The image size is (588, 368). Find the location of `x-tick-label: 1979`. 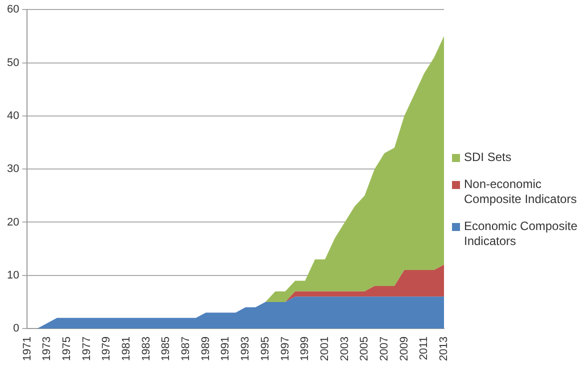

x-tick-label: 1979 is located at coordinates (106, 349).